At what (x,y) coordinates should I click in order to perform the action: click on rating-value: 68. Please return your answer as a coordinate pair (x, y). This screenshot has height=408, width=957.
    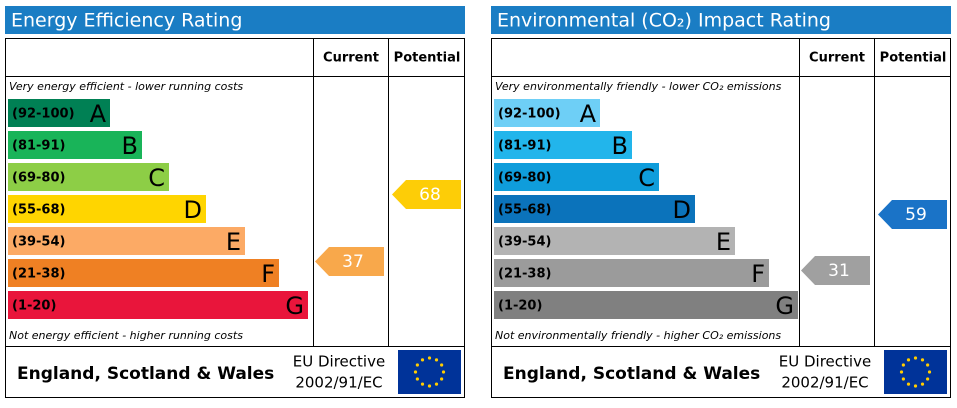
    Looking at the image, I should click on (430, 195).